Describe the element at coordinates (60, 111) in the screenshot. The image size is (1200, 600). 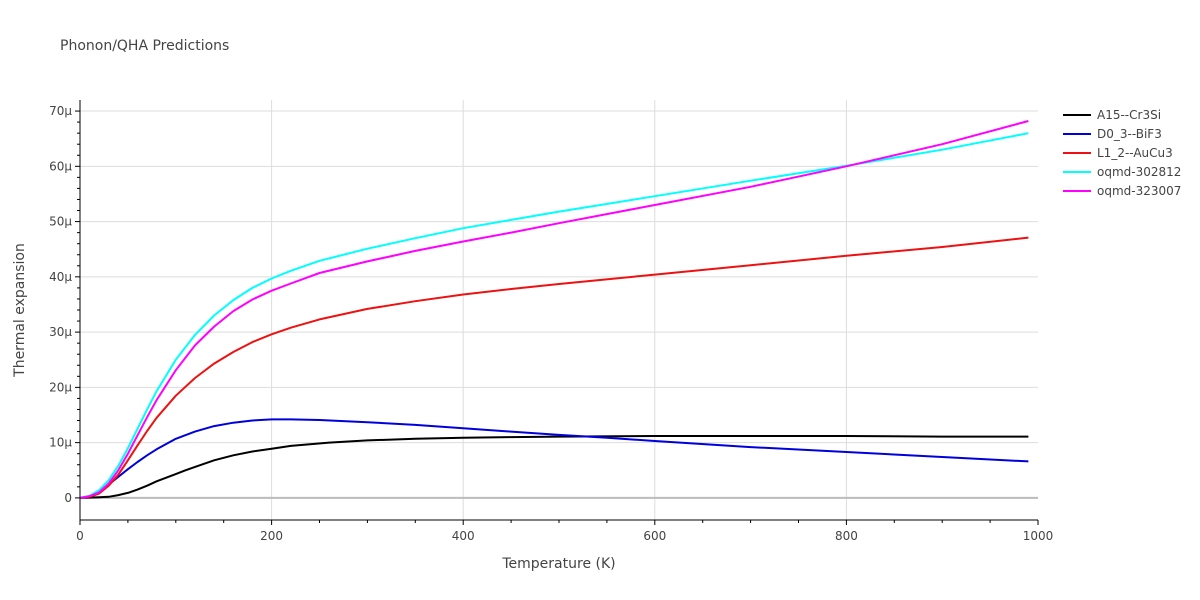
I see `y-tick-label-7: 70μ` at that location.